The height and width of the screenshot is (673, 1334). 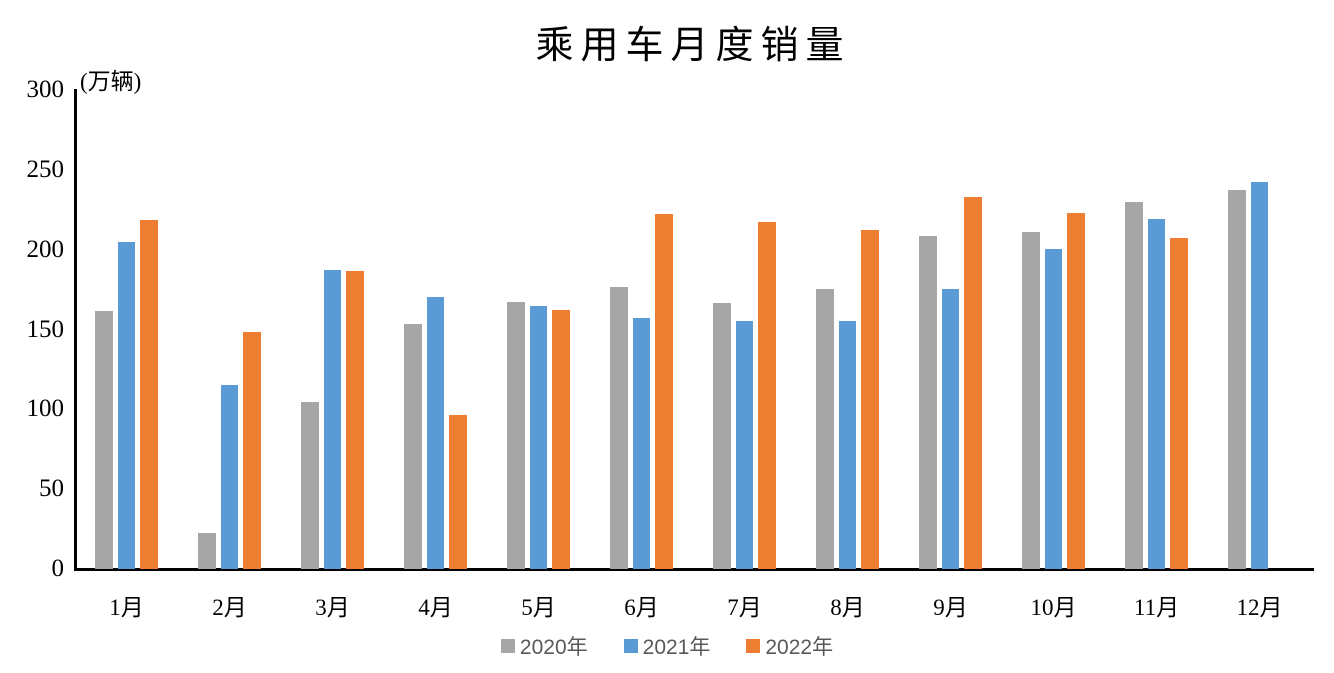 I want to click on y-tick-label: 200, so click(x=45, y=249).